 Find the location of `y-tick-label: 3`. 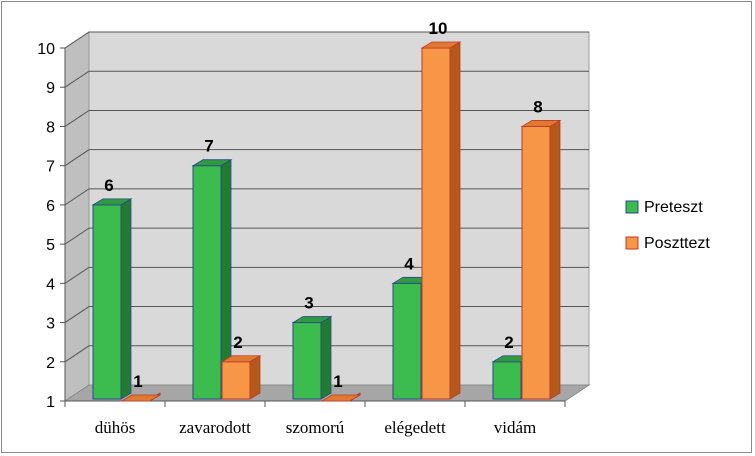

y-tick-label: 3 is located at coordinates (50, 324).